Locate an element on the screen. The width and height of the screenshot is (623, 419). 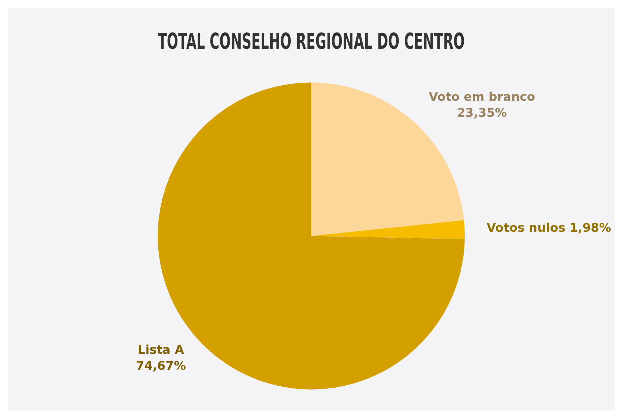
slice-label: Voto em branco is located at coordinates (482, 97).